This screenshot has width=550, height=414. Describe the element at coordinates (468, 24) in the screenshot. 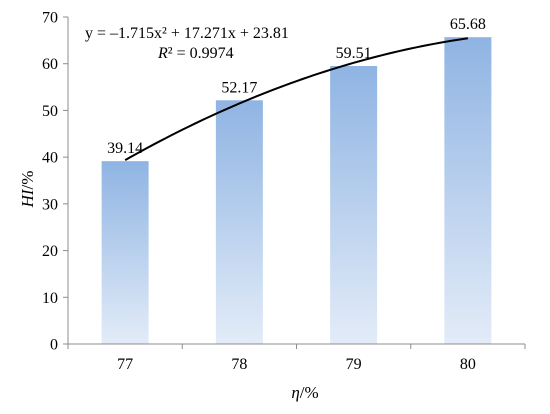

I see `bar-data-label: 65.68` at that location.